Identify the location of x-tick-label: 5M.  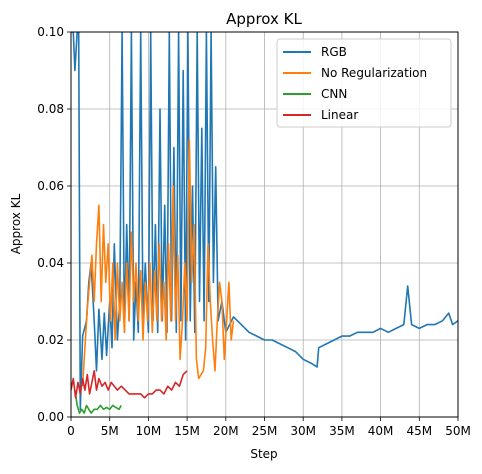
(110, 431).